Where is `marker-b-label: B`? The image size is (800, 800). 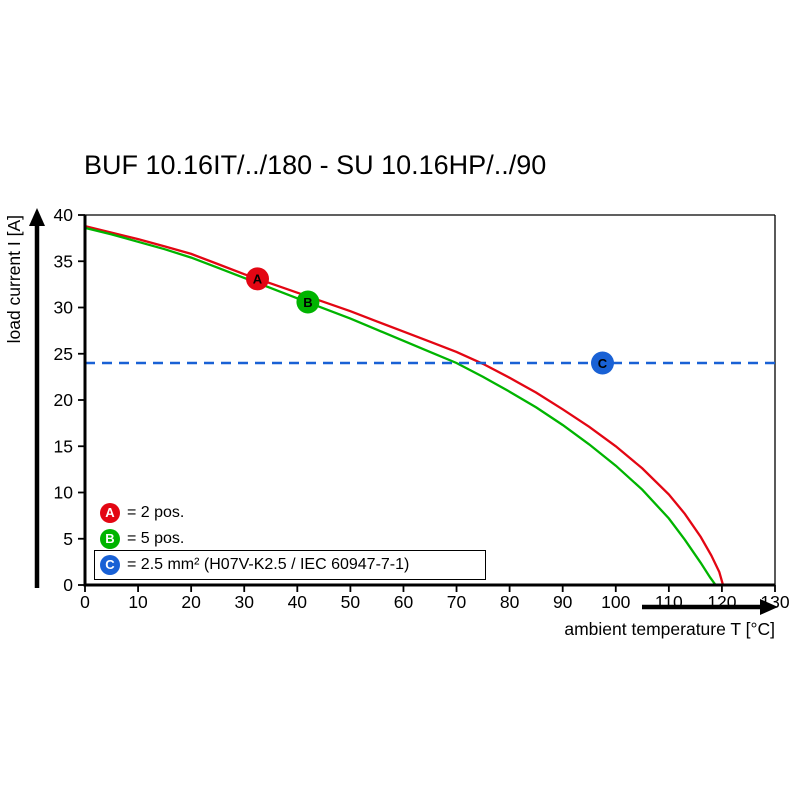 marker-b-label: B is located at coordinates (307, 302).